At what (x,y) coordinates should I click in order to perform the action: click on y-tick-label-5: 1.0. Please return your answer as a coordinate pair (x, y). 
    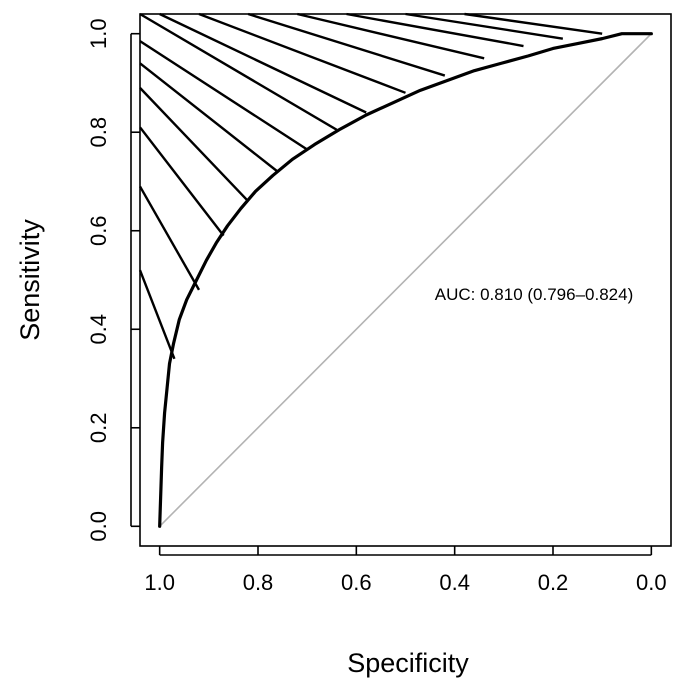
    Looking at the image, I should click on (98, 33).